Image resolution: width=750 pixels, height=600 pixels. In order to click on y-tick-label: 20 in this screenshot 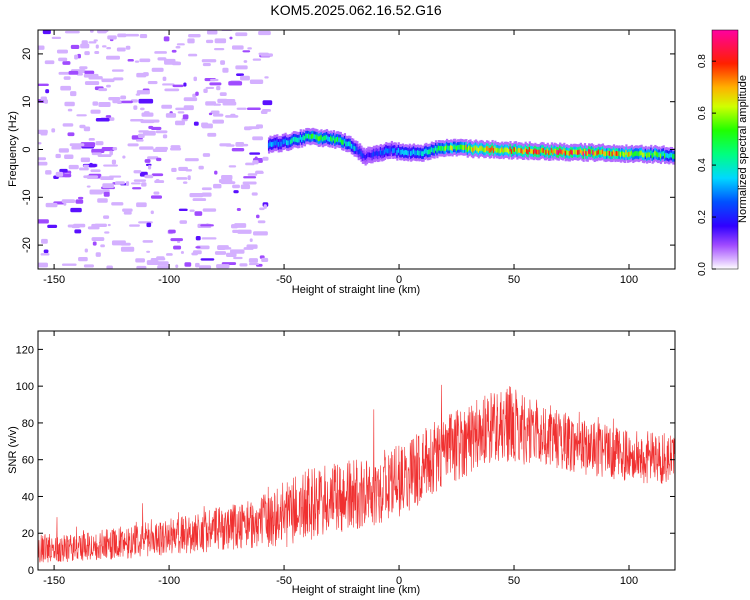, I will do `click(28, 534)`.